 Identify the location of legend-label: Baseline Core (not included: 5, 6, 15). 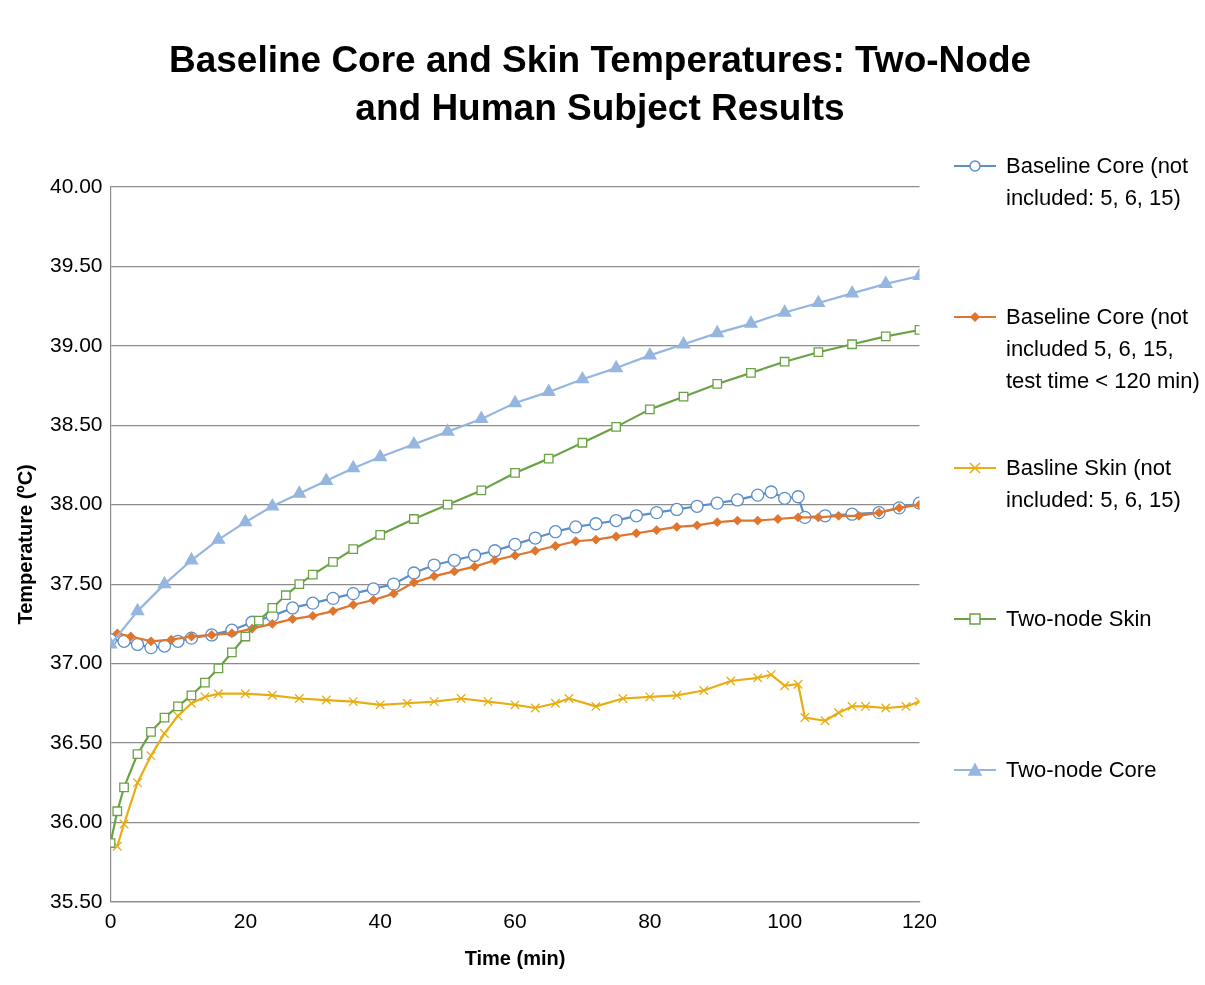
(1098, 182).